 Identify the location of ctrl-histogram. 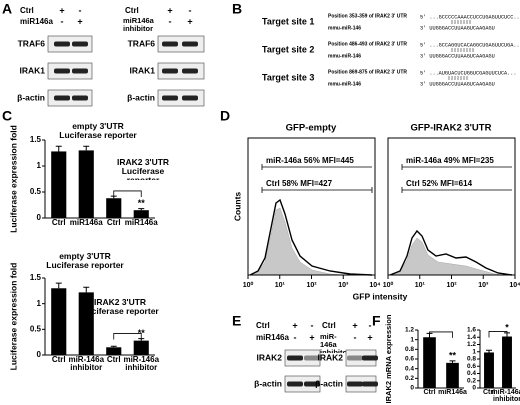
(297, 241).